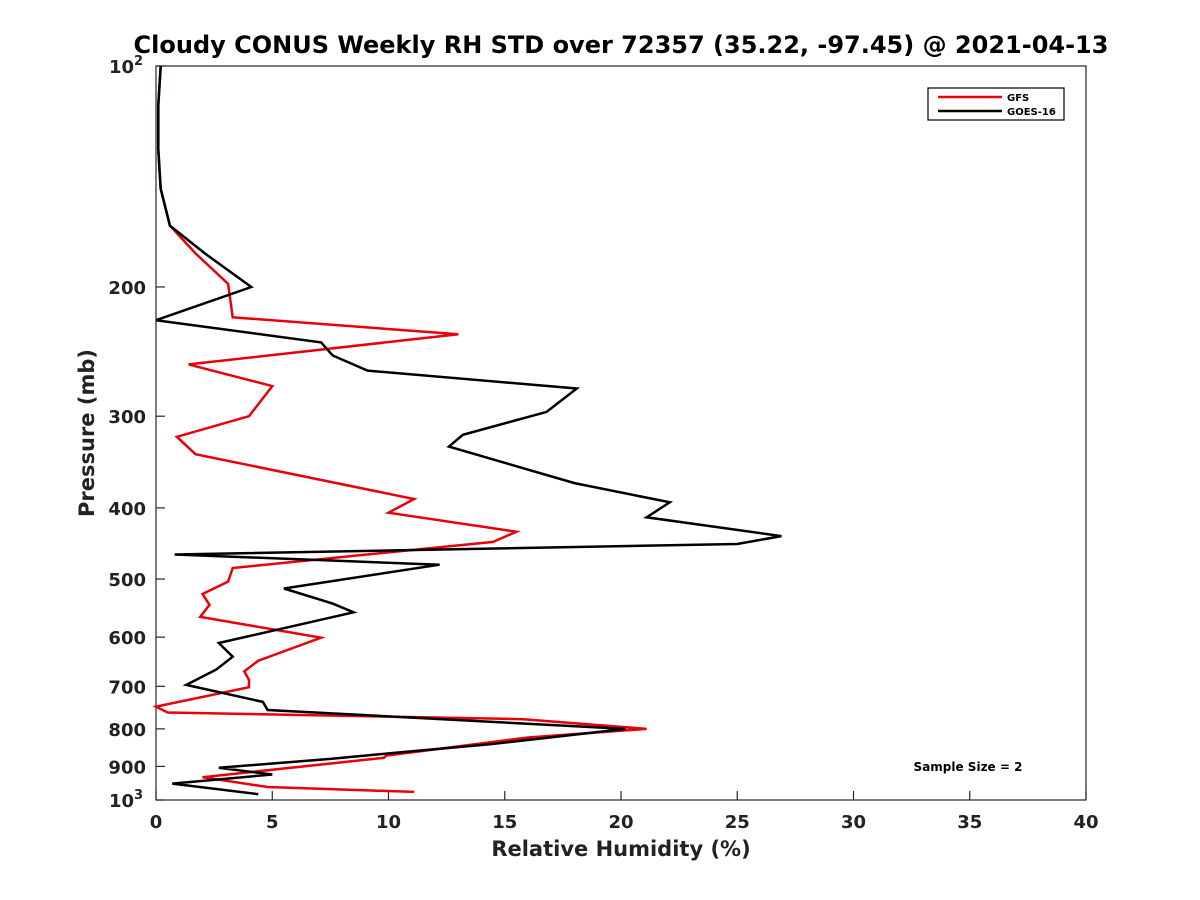 Image resolution: width=1200 pixels, height=900 pixels. Describe the element at coordinates (969, 822) in the screenshot. I see `x-tick-label: 35` at that location.